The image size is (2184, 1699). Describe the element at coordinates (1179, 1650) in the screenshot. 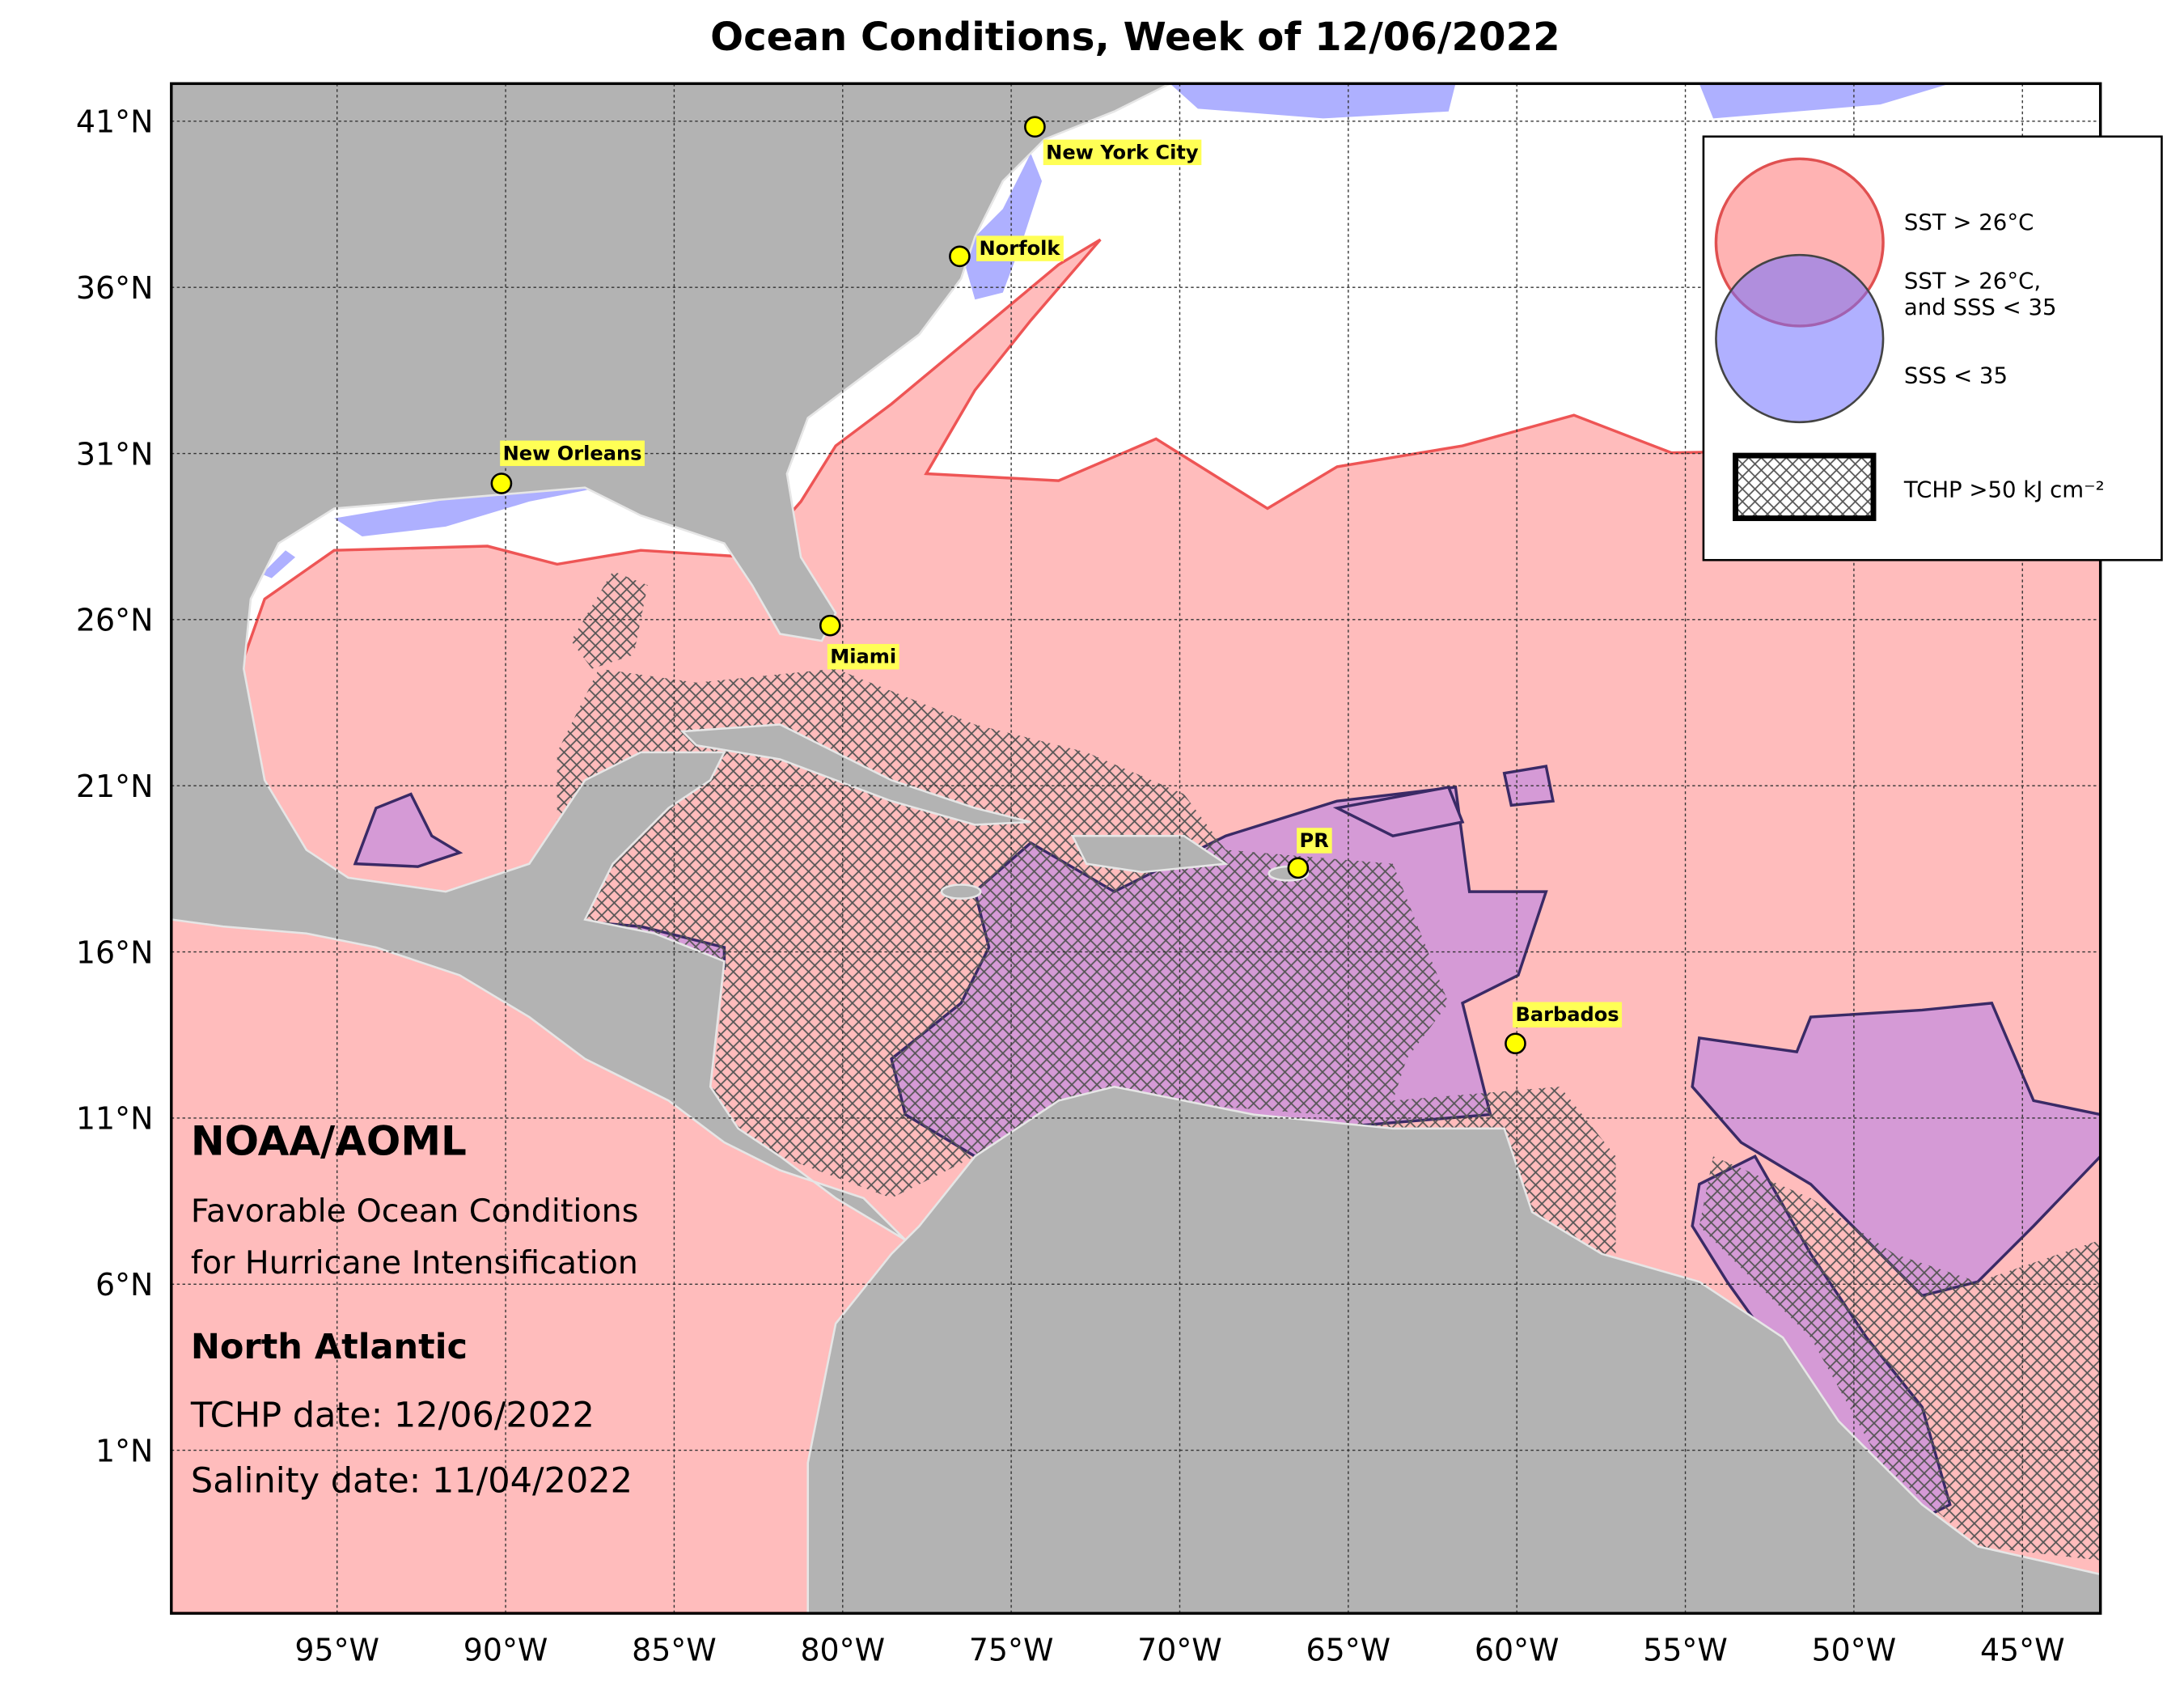

I see `lon-tick-label: 70°W` at that location.